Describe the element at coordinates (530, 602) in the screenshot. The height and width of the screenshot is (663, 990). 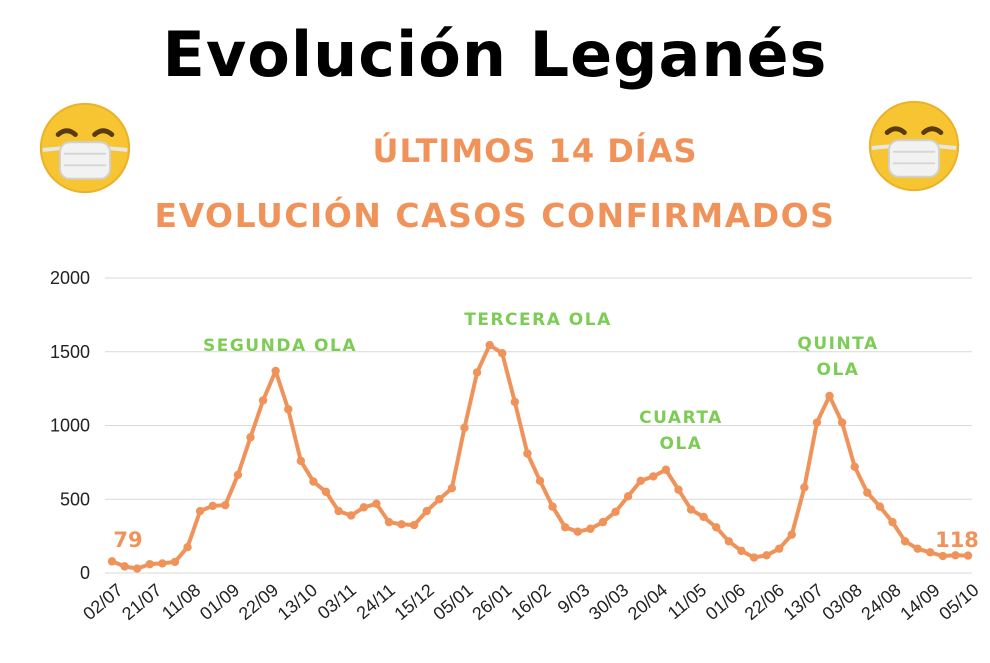
I see `x-tick-label: 16/02` at that location.